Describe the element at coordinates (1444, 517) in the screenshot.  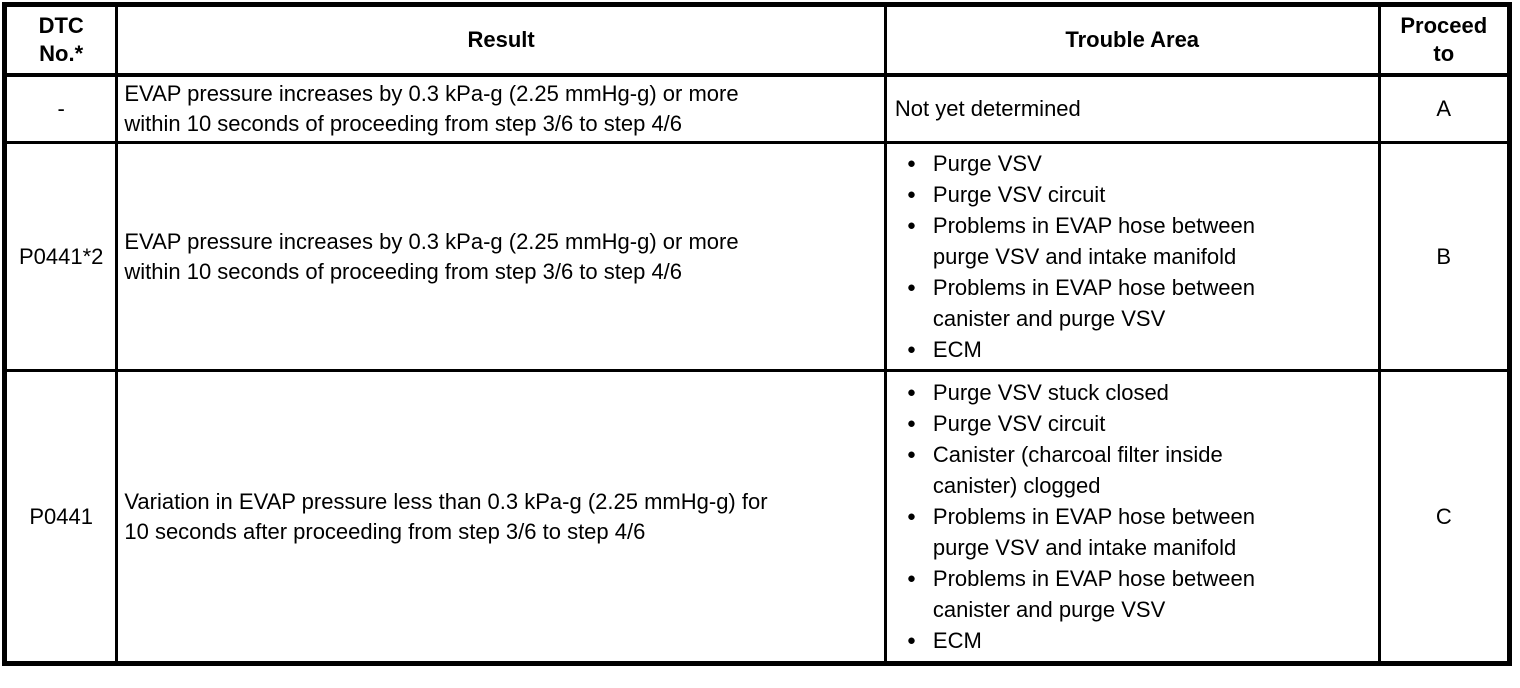
I see `proceed-to-cell: C` at that location.